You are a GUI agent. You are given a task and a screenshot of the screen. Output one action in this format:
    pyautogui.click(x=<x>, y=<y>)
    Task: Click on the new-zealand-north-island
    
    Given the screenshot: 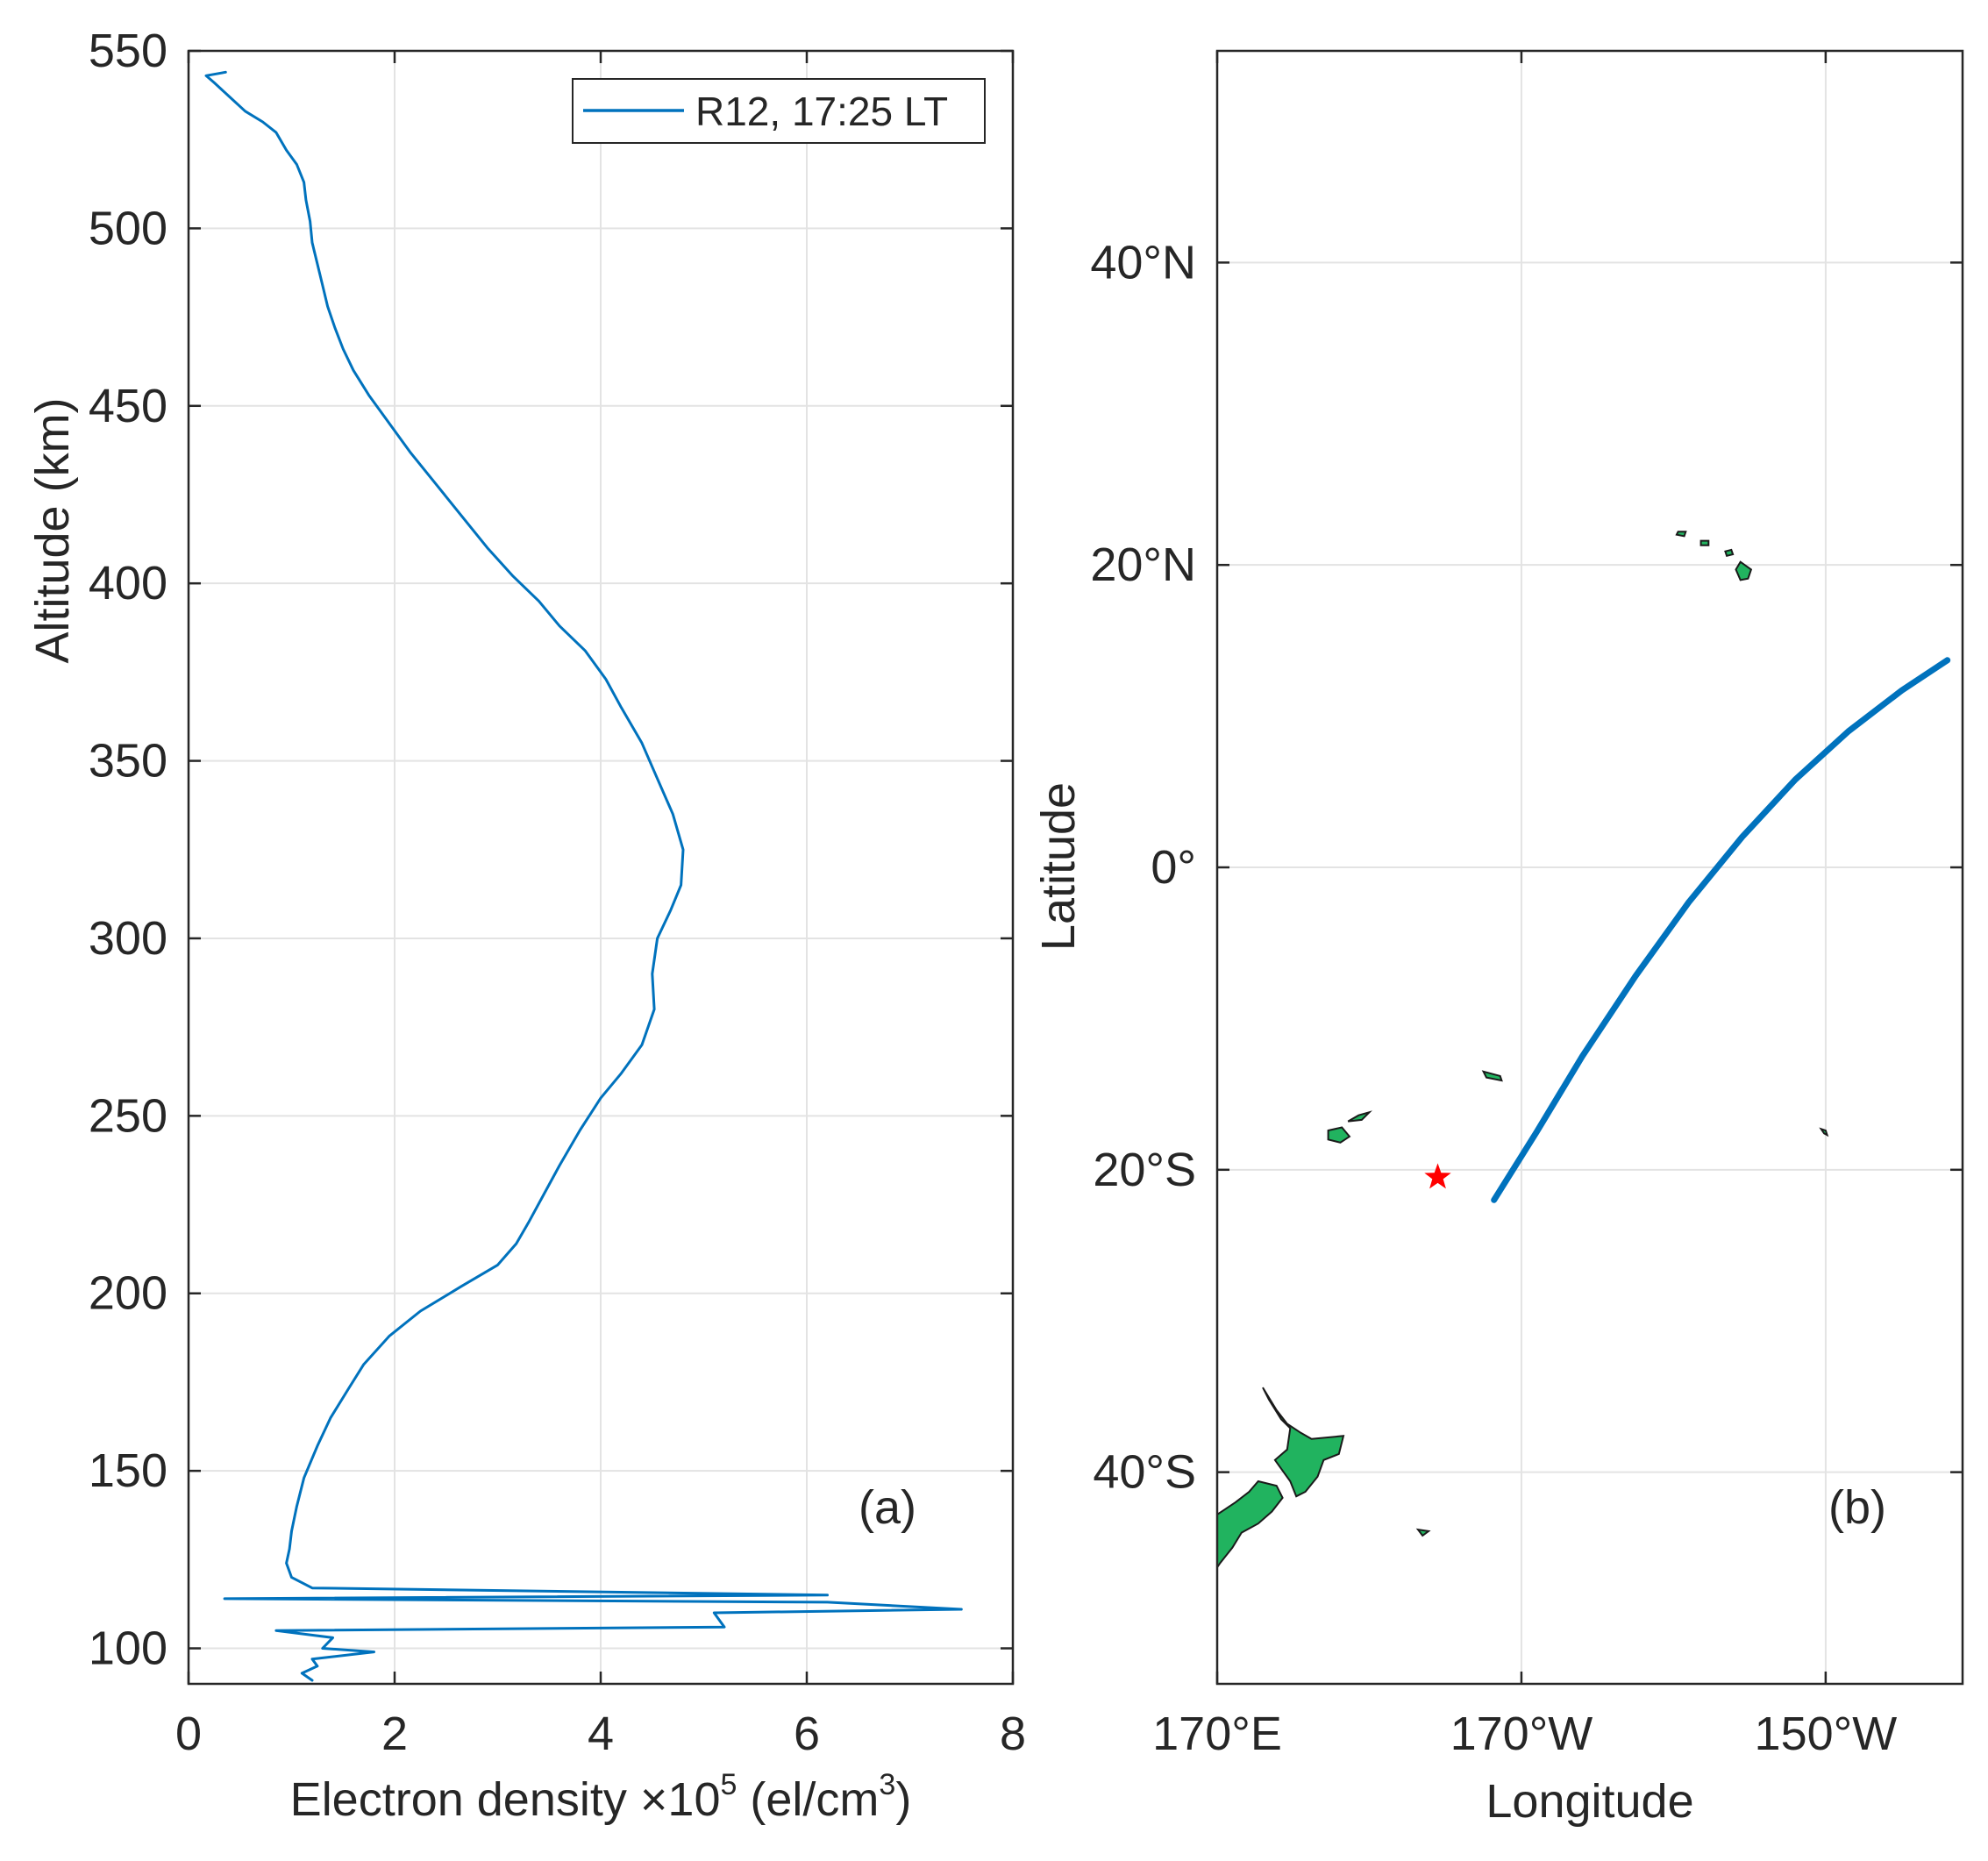 What is the action you would take?
    pyautogui.click(x=1303, y=1443)
    